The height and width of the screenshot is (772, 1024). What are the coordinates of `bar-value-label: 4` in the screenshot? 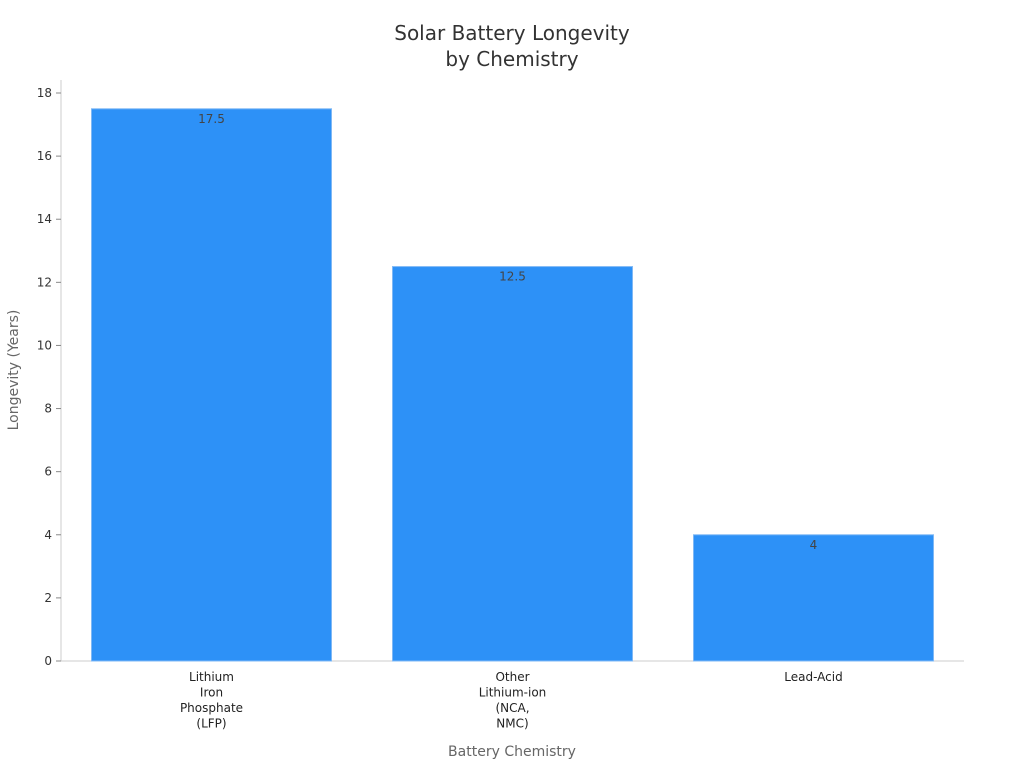 It's located at (814, 545).